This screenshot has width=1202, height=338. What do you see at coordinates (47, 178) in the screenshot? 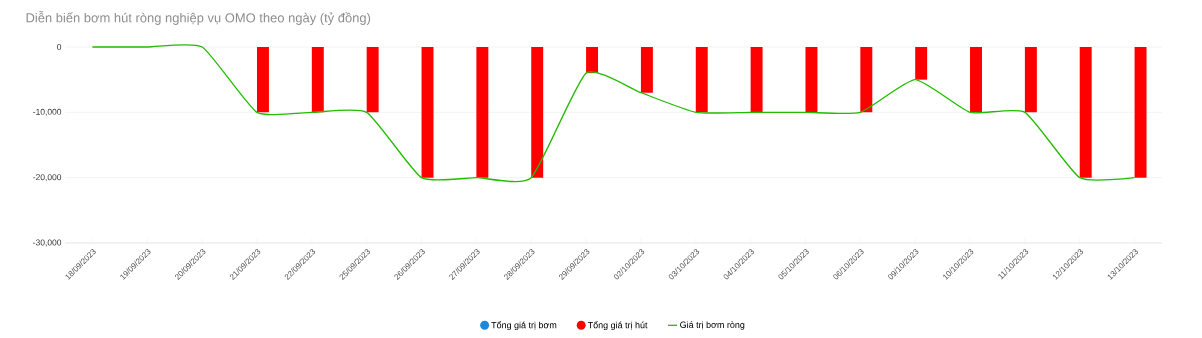
I see `y-tick-label: -20,000` at bounding box center [47, 178].